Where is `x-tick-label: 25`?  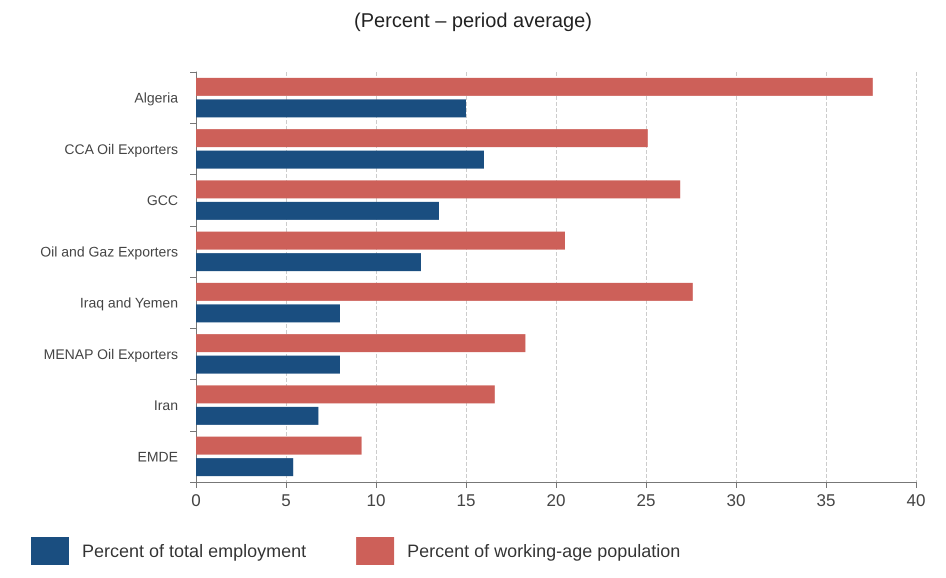
x-tick-label: 25 is located at coordinates (646, 500).